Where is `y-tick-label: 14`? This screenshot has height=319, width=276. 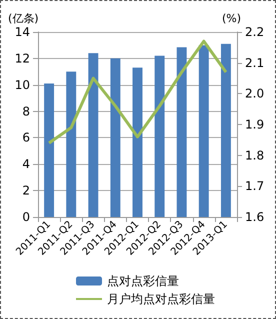 y-tick-label: 14 is located at coordinates (22, 32).